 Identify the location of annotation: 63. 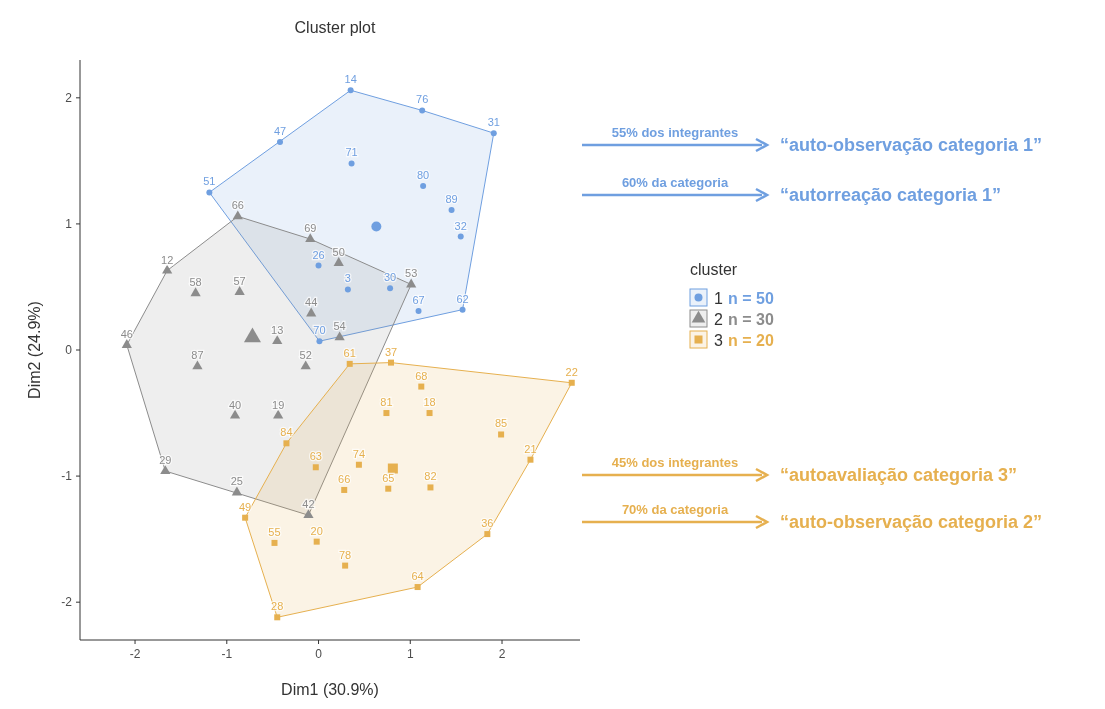
(315, 456).